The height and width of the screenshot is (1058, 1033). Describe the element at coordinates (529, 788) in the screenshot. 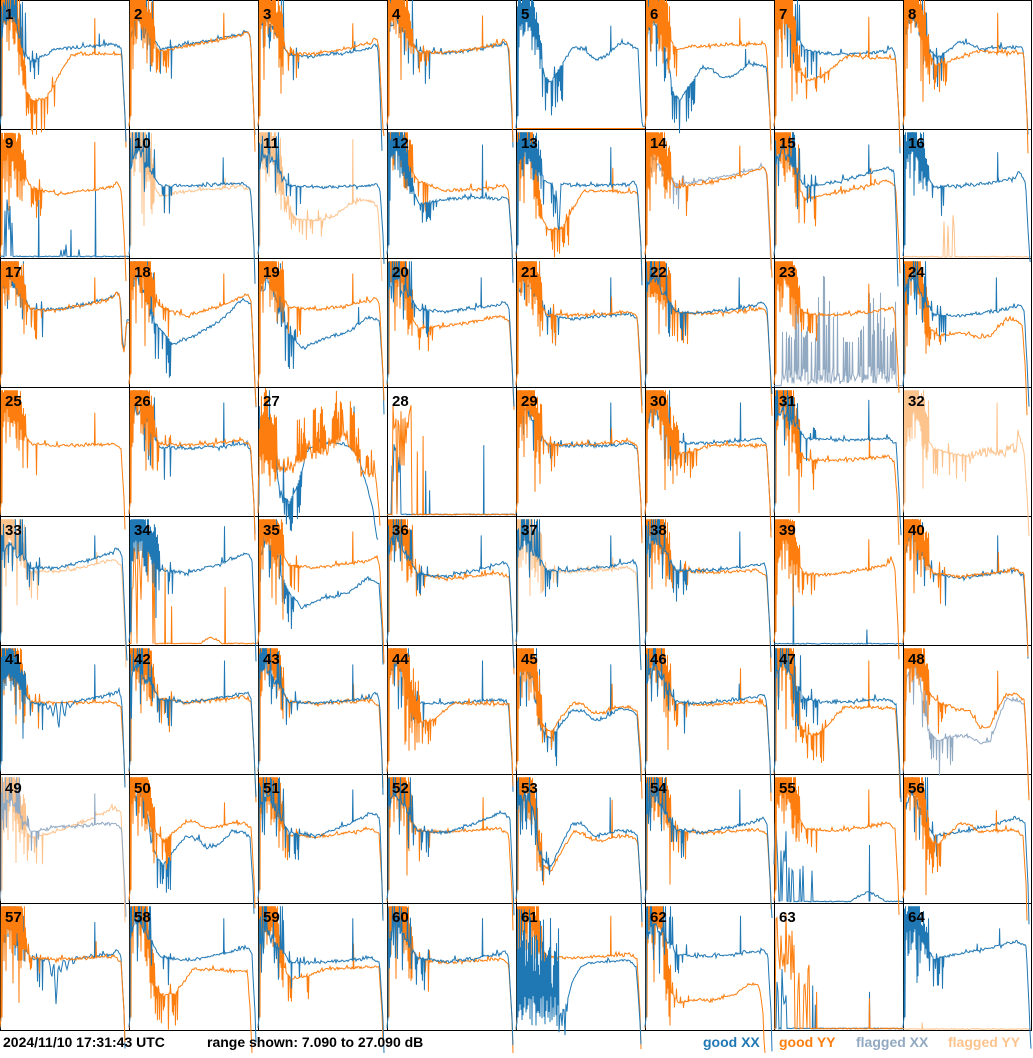

I see `svg-text: 53` at that location.